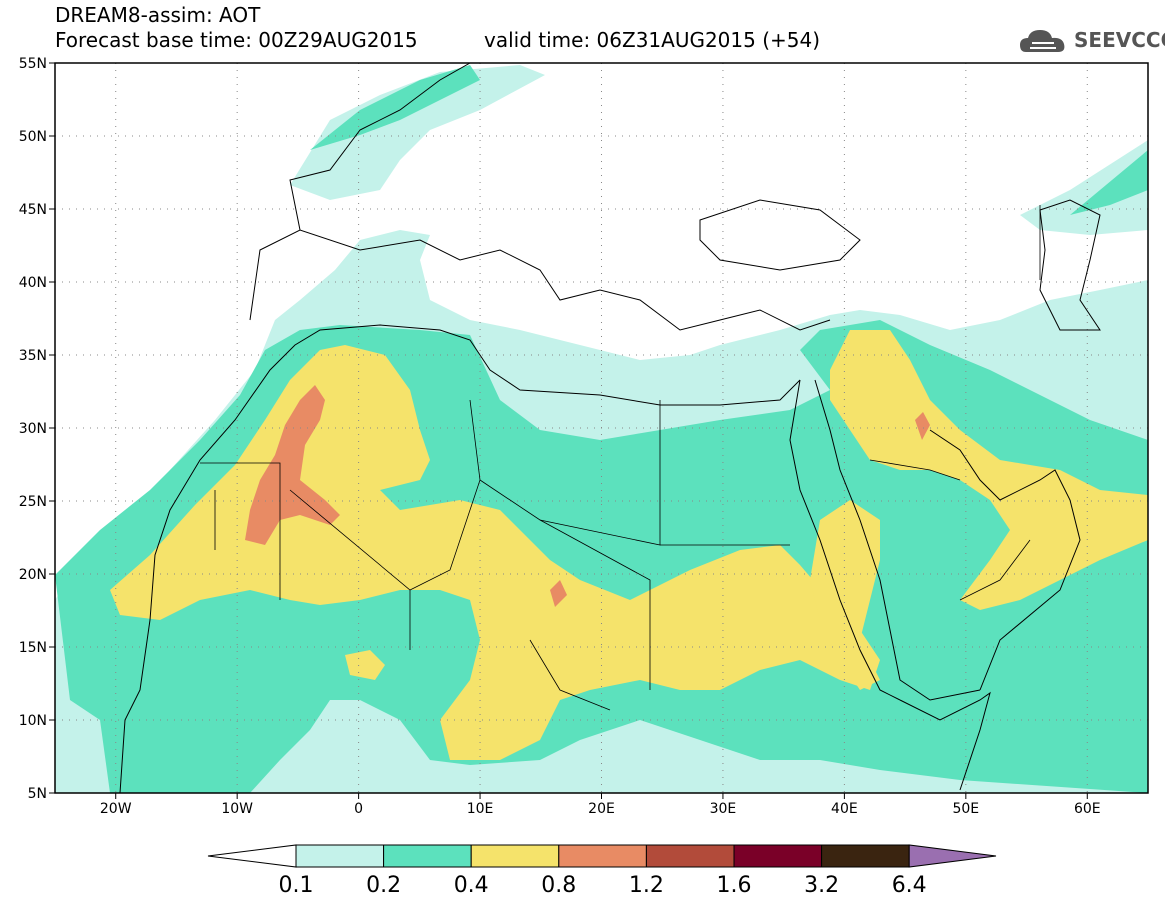 The height and width of the screenshot is (905, 1165). What do you see at coordinates (33, 575) in the screenshot?
I see `lat-label: 20N` at bounding box center [33, 575].